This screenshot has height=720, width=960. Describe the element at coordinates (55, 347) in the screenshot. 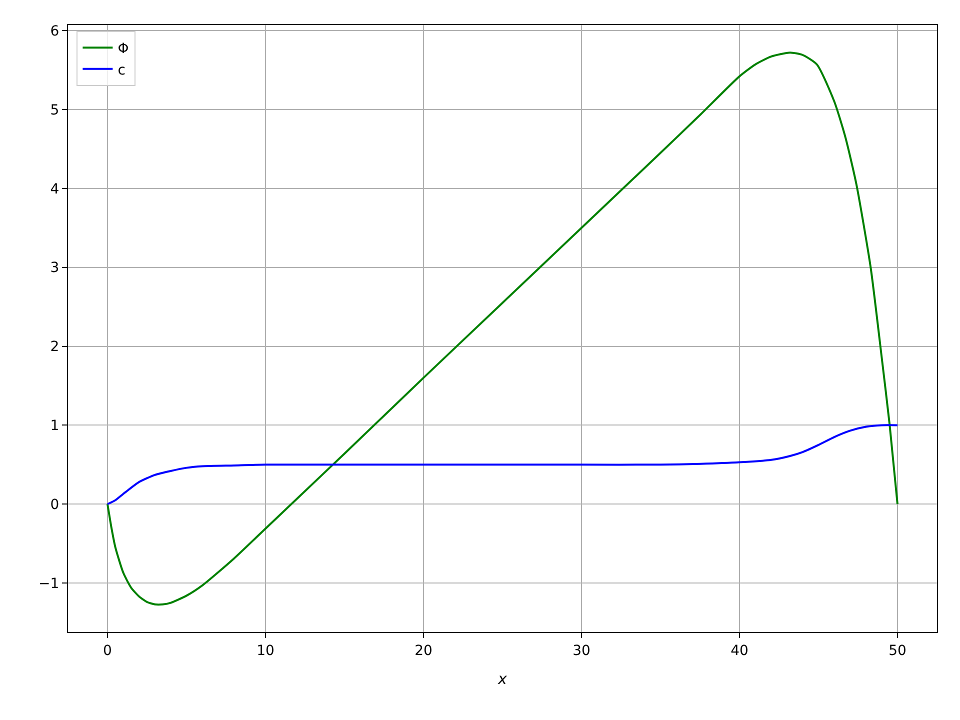

I see `y-tick-label: 2` at that location.